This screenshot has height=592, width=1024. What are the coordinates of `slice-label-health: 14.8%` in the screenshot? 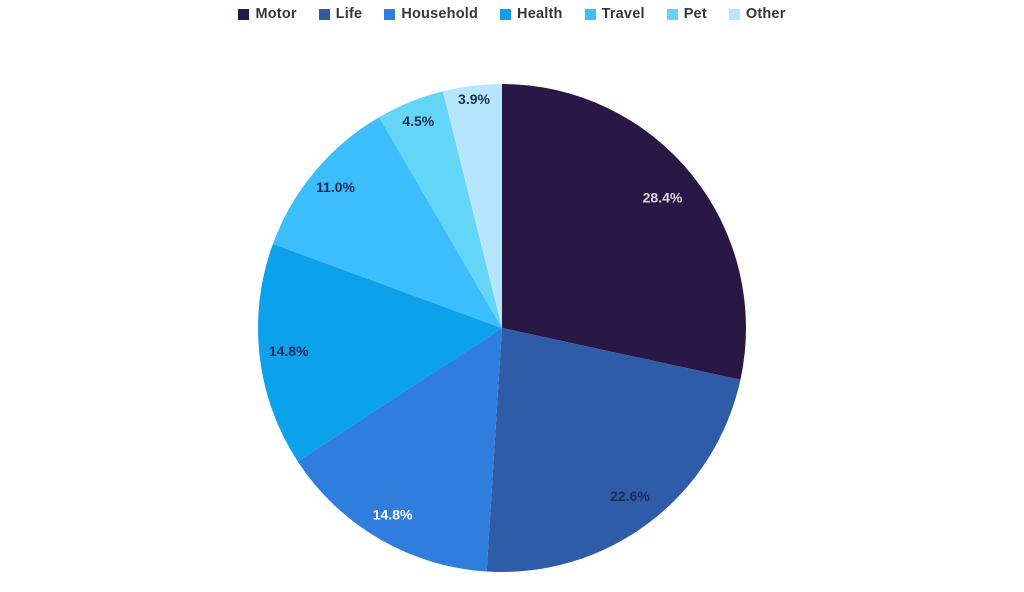 It's located at (289, 351).